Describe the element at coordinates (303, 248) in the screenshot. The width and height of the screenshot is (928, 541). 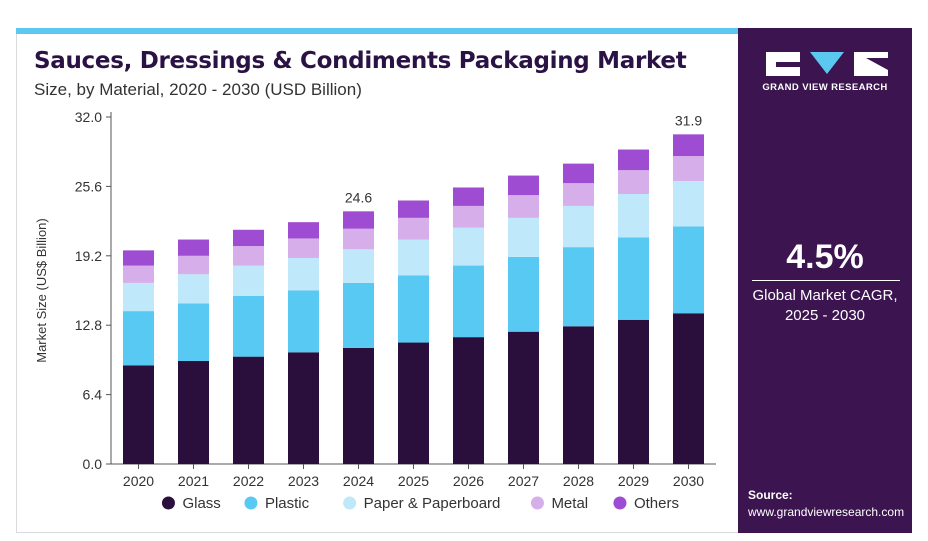
I see `bar-segment-metal-2023` at that location.